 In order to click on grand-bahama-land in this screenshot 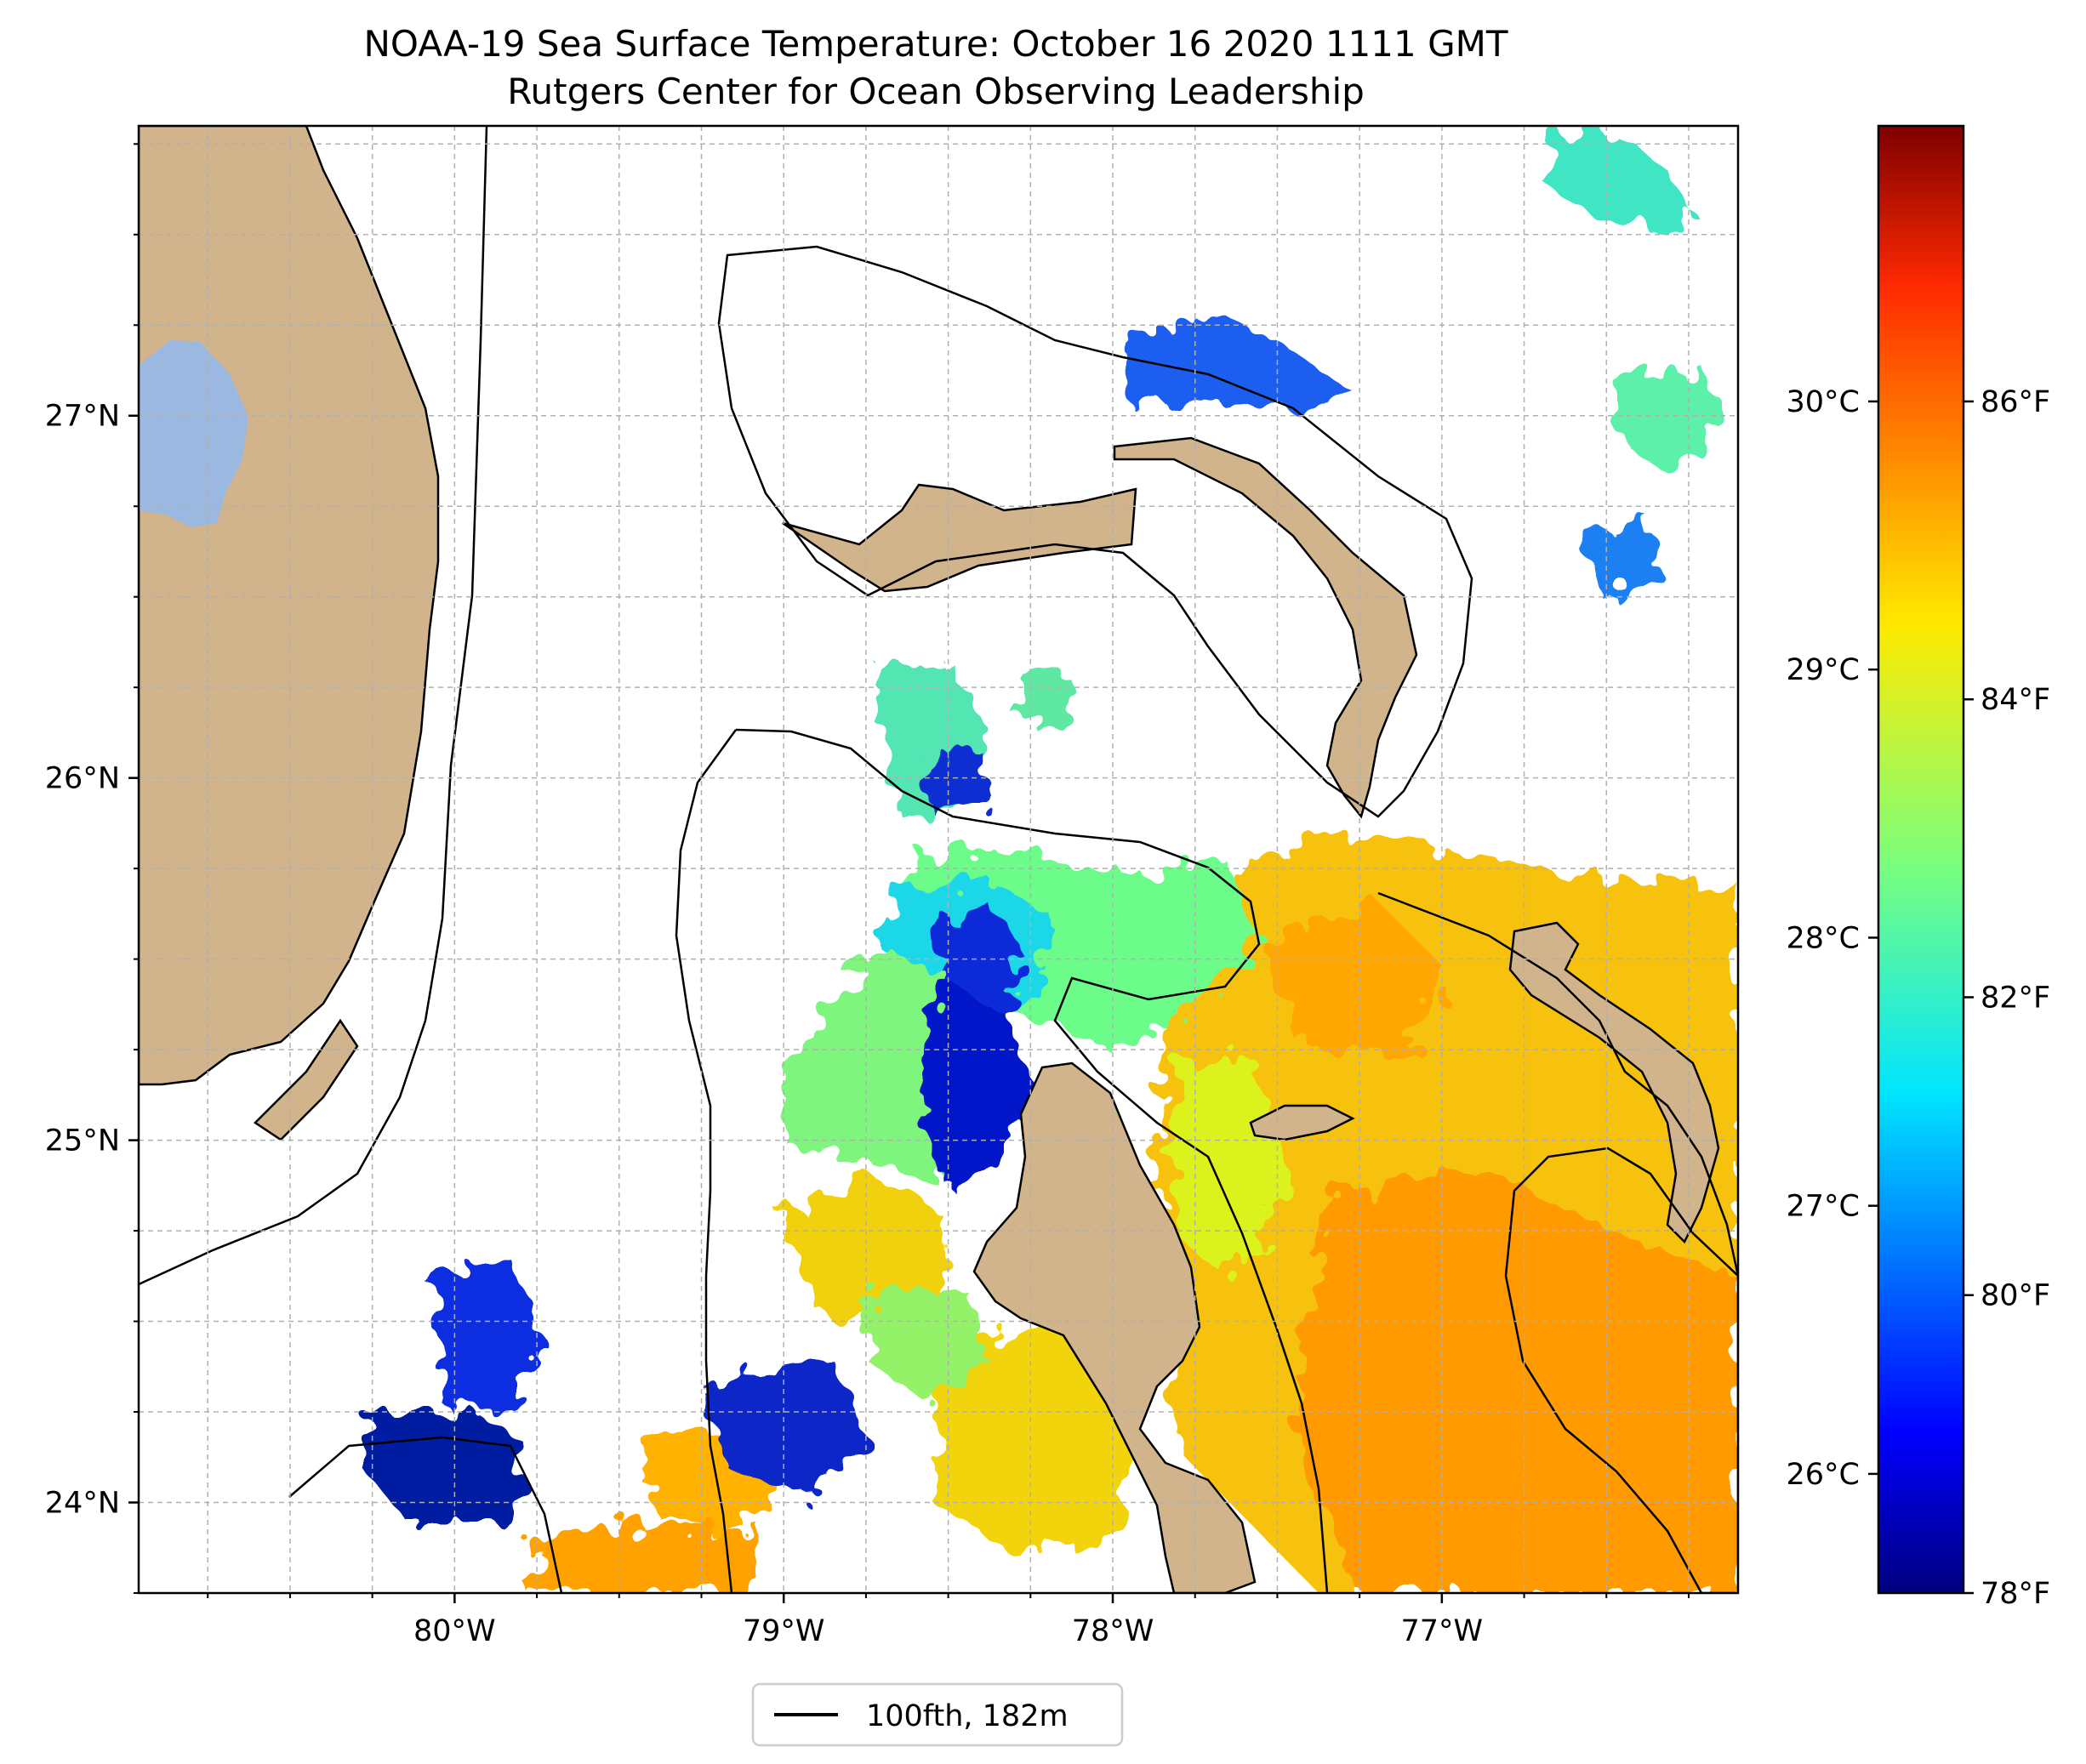, I will do `click(959, 538)`.